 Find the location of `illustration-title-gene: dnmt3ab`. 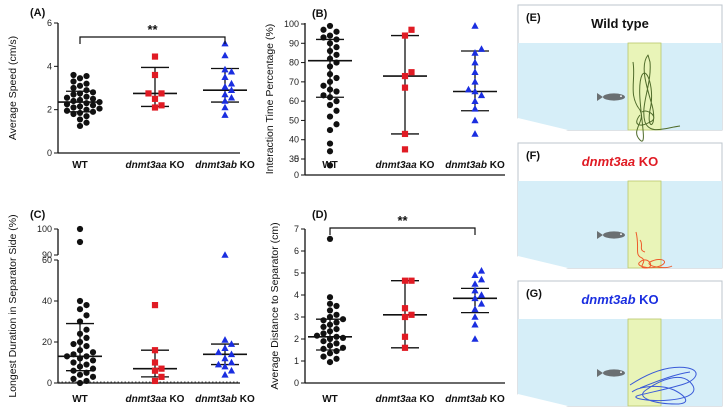

illustration-title-gene: dnmt3ab is located at coordinates (608, 299).